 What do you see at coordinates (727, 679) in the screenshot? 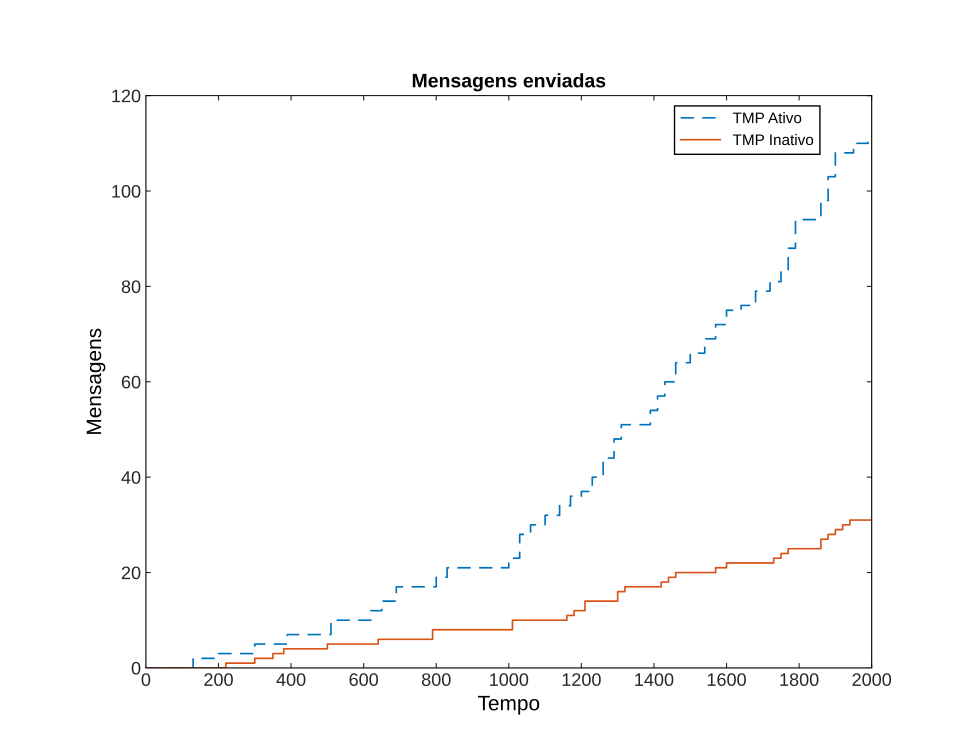
I see `x-tick-label: 1600` at bounding box center [727, 679].